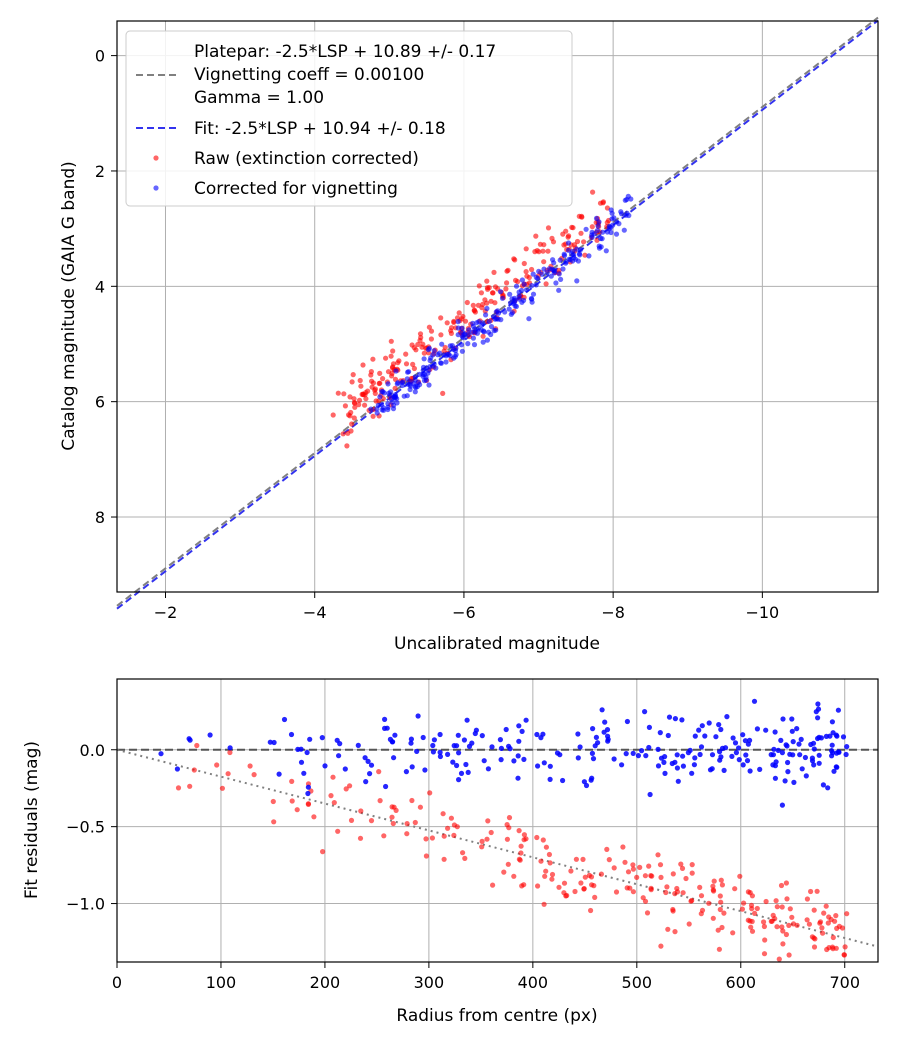 Image resolution: width=900 pixels, height=1050 pixels. I want to click on top-scatter-points, so click(482, 319).